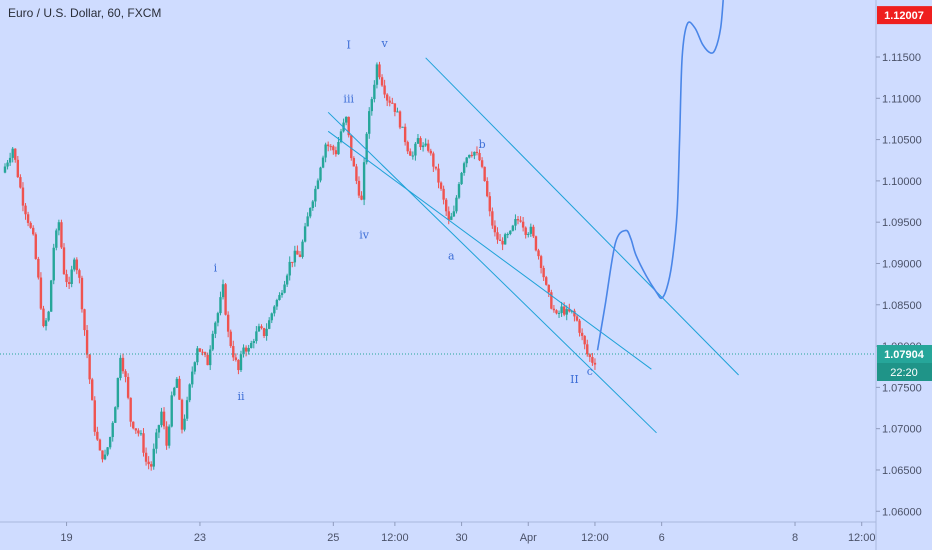  I want to click on wave-label: c, so click(590, 371).